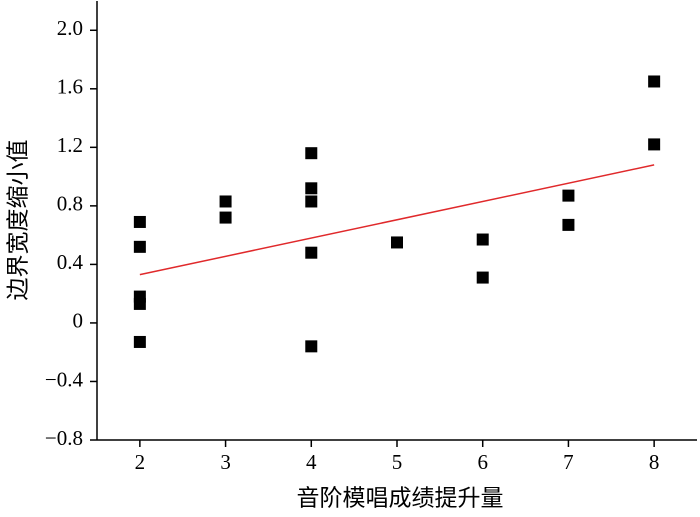  What do you see at coordinates (17, 220) in the screenshot?
I see `y-axis-label: 边界宽度缩小值` at bounding box center [17, 220].